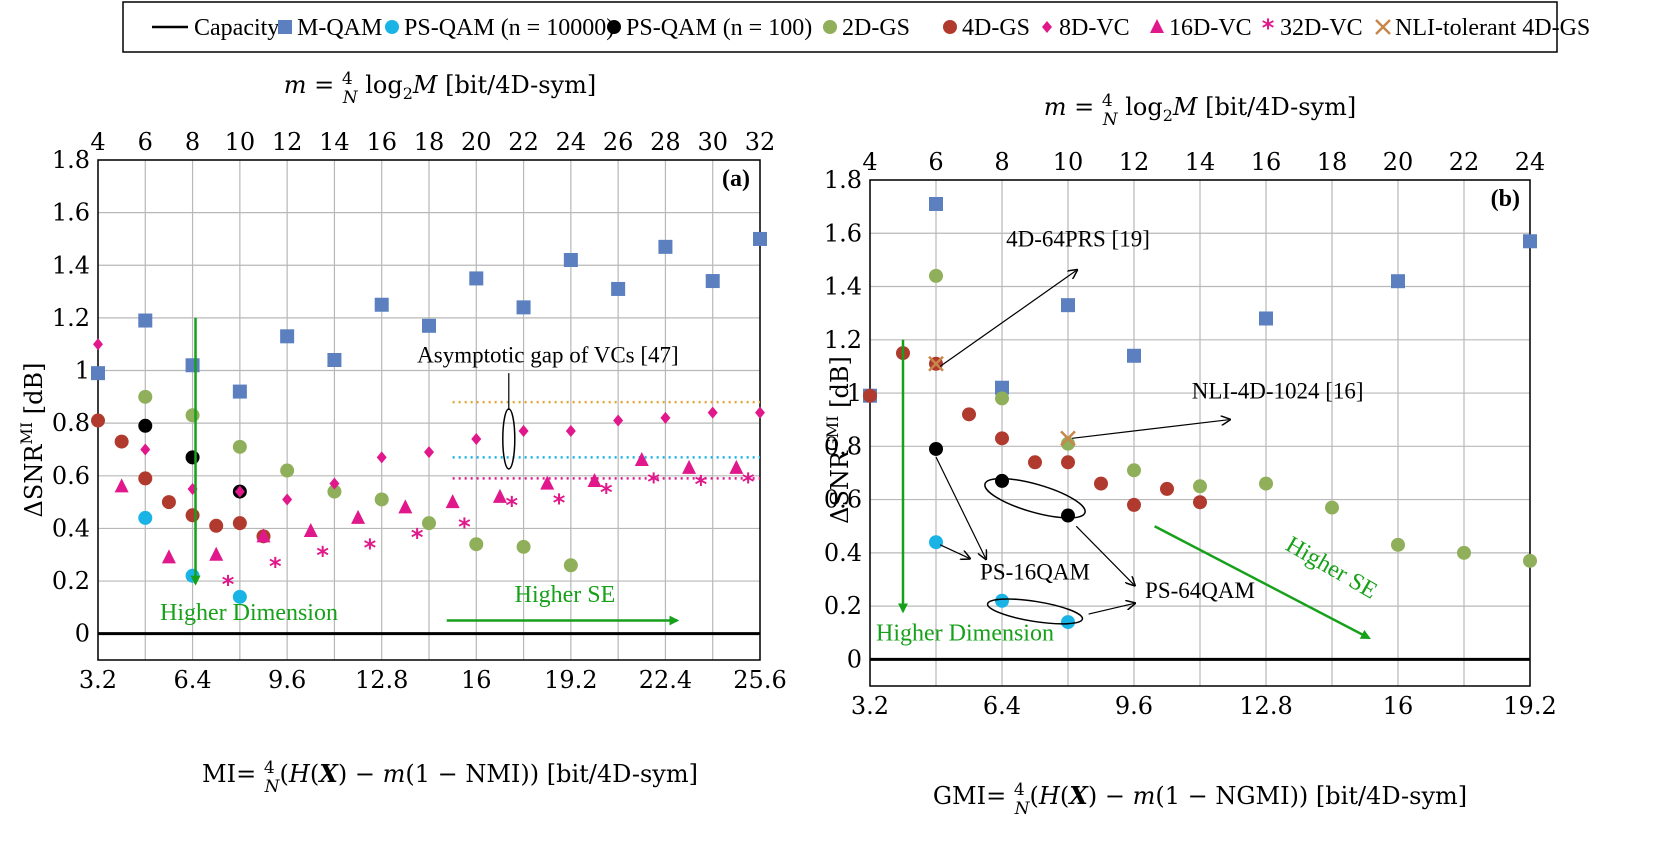 The image size is (1660, 842). I want to click on y-tick-label: 1.8, so click(71, 160).